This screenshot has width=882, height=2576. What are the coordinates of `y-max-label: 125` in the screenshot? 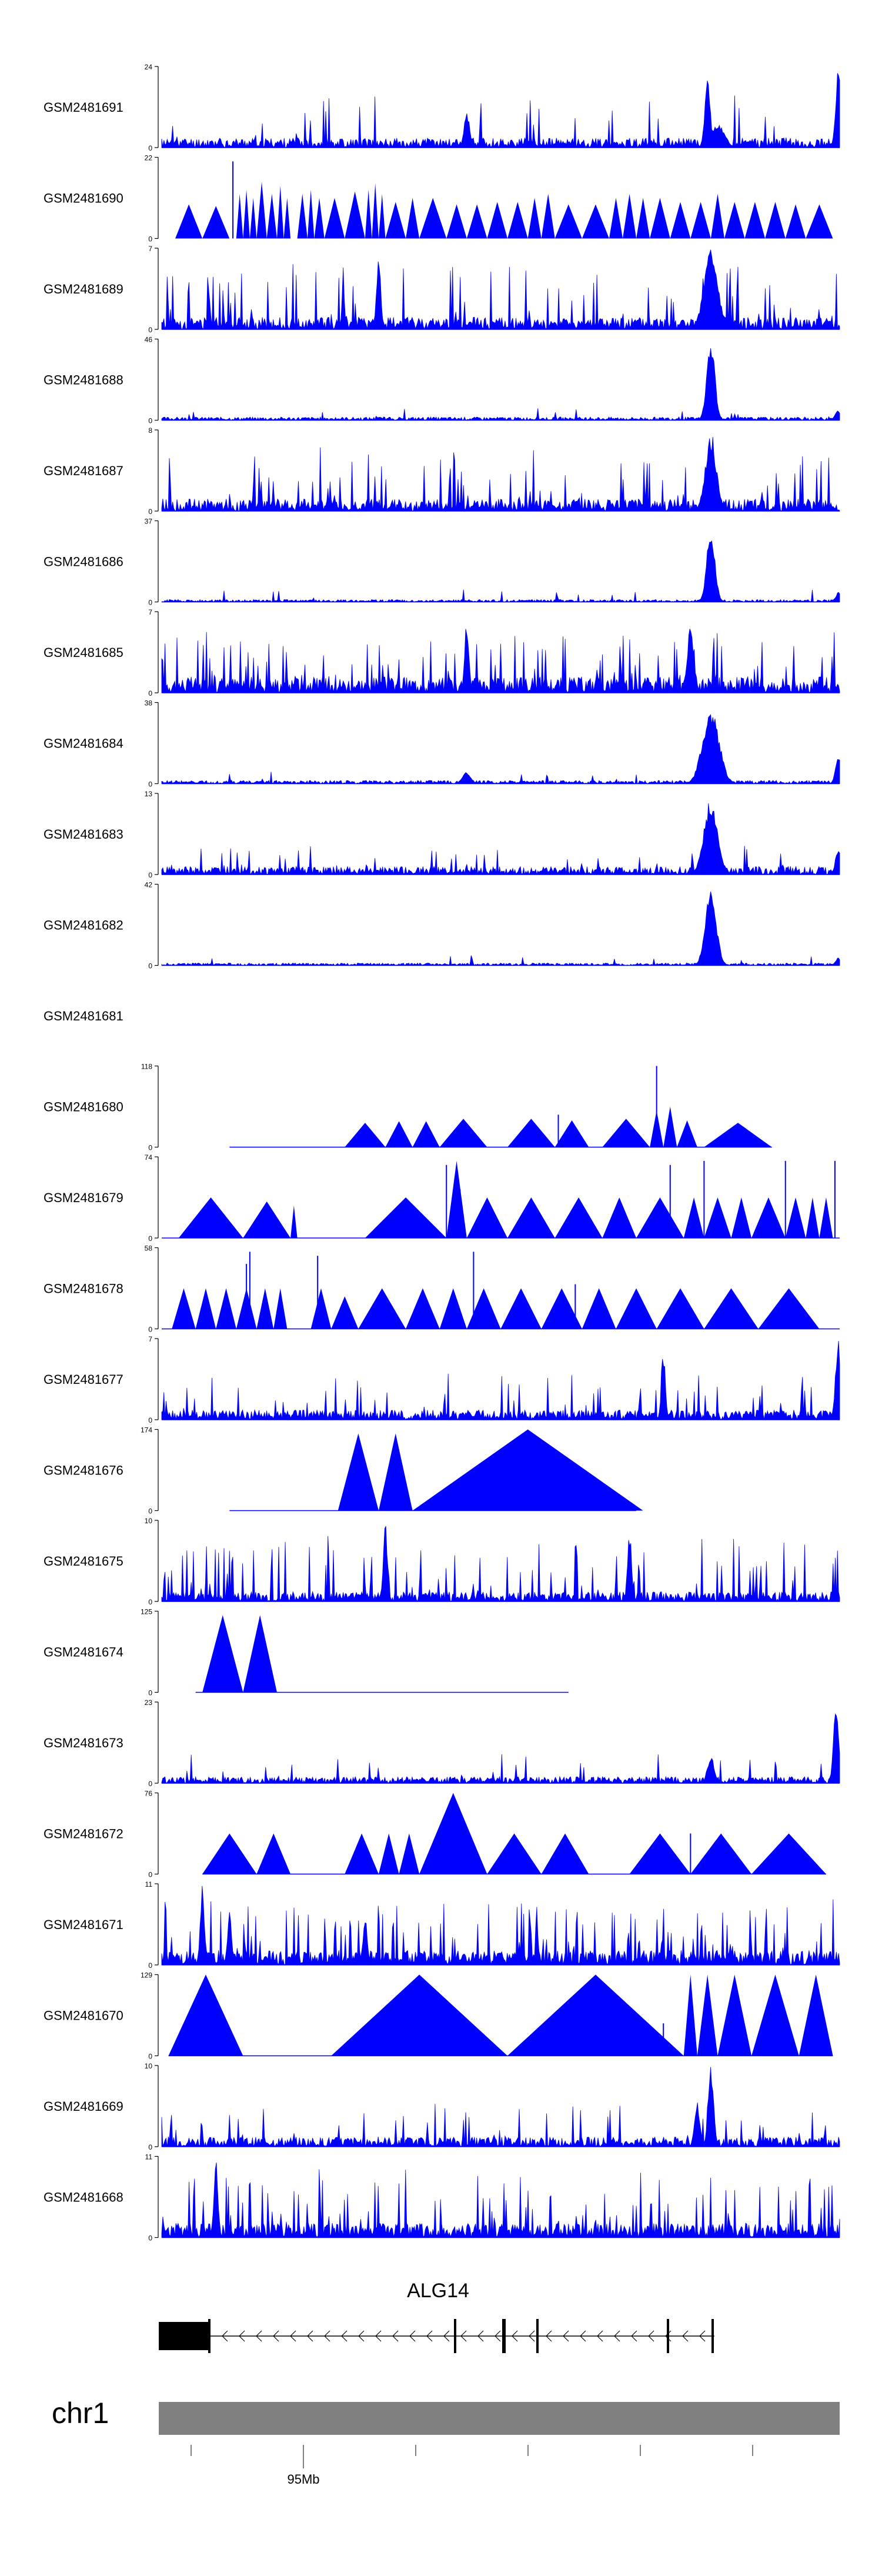 It's located at (146, 1612).